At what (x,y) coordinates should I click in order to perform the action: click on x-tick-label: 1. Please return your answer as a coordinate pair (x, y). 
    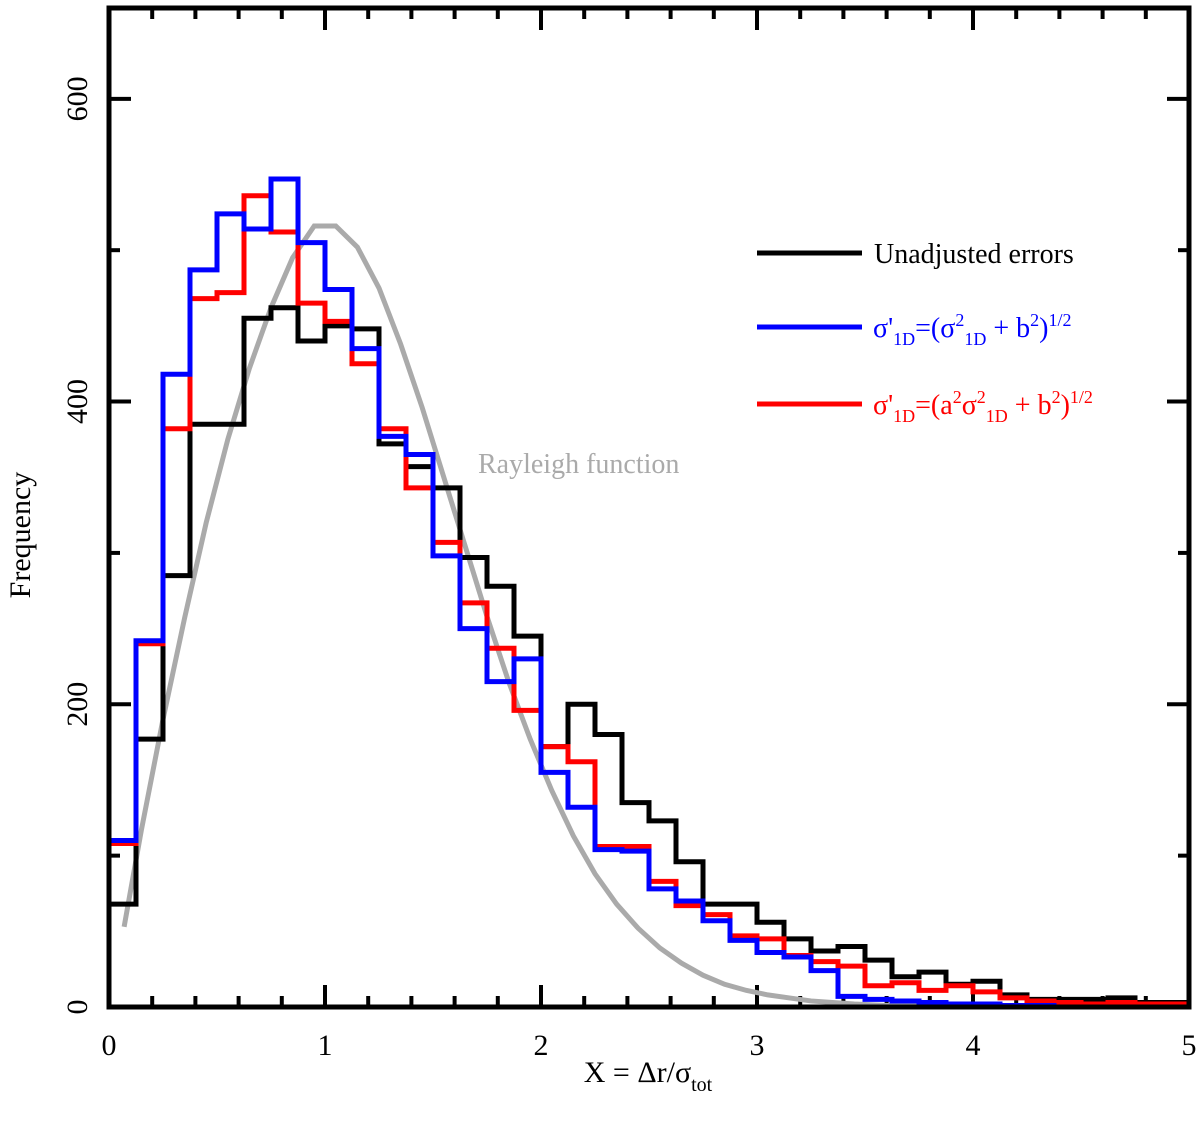
    Looking at the image, I should click on (325, 1045).